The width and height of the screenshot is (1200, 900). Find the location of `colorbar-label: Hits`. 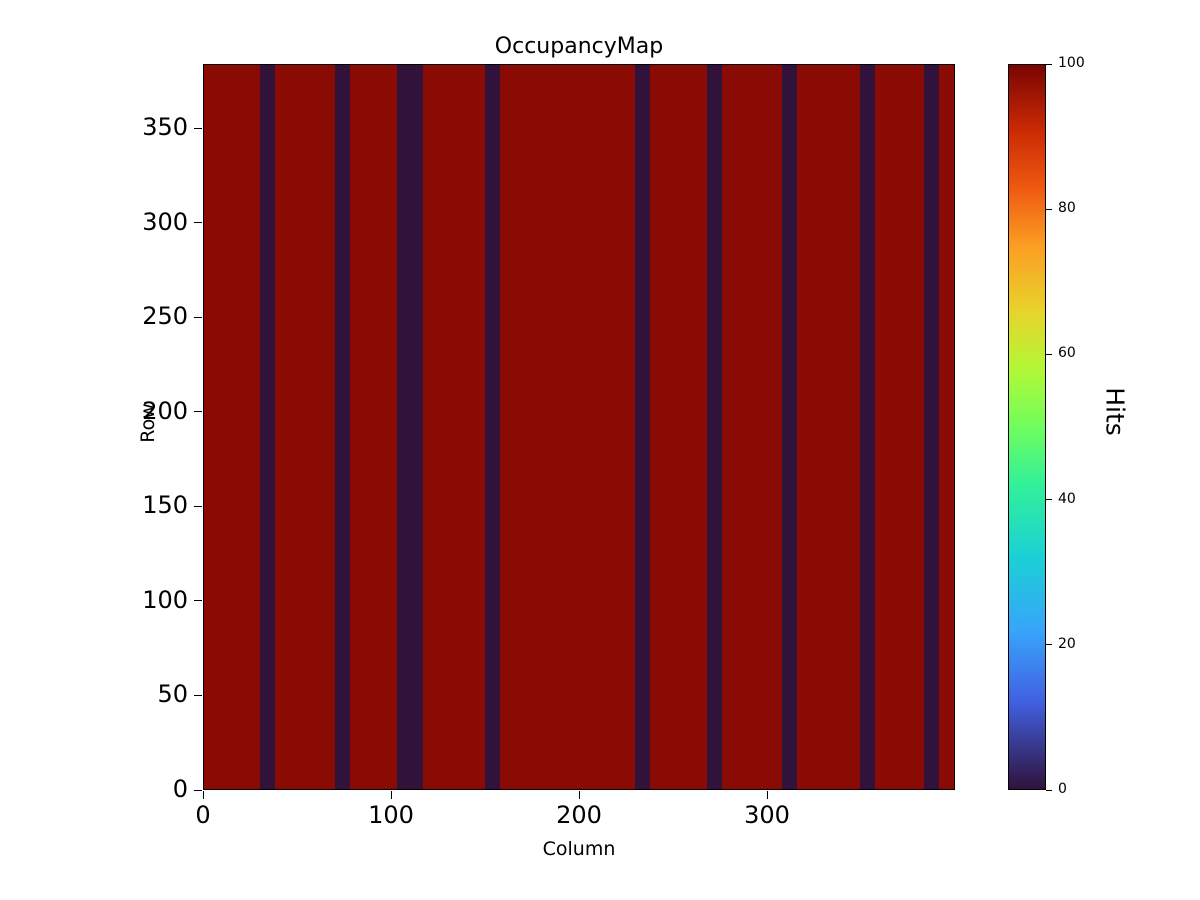

colorbar-label: Hits is located at coordinates (1115, 411).